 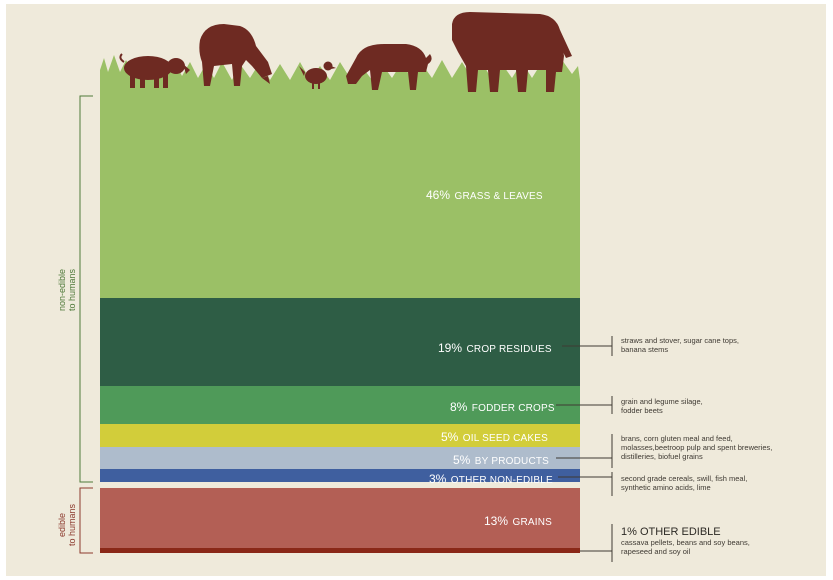 What do you see at coordinates (340, 405) in the screenshot?
I see `segment-fodder-crops` at bounding box center [340, 405].